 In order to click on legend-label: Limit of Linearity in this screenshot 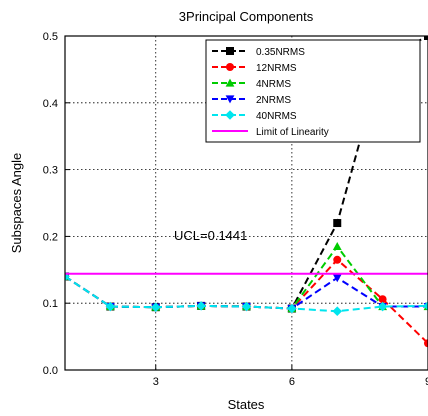, I will do `click(292, 132)`.